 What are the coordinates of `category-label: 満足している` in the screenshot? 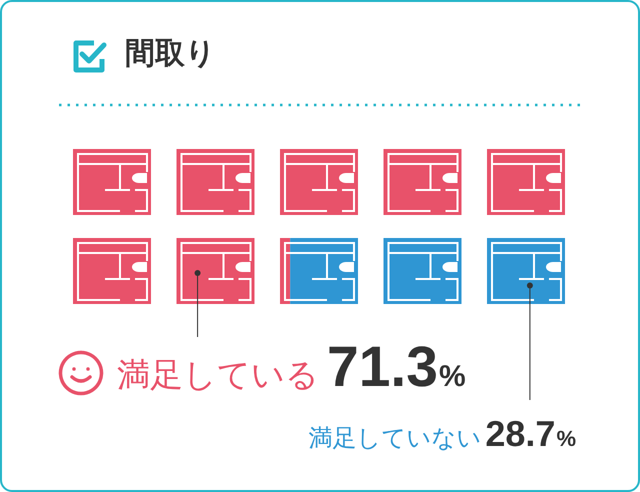 It's located at (218, 374).